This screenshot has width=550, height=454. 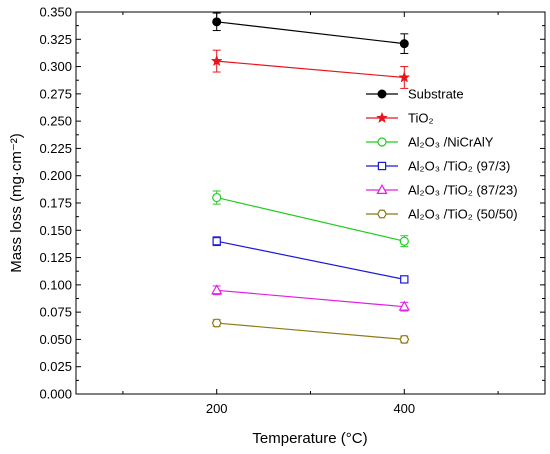 What do you see at coordinates (421, 118) in the screenshot?
I see `legend-label: TiO₂` at bounding box center [421, 118].